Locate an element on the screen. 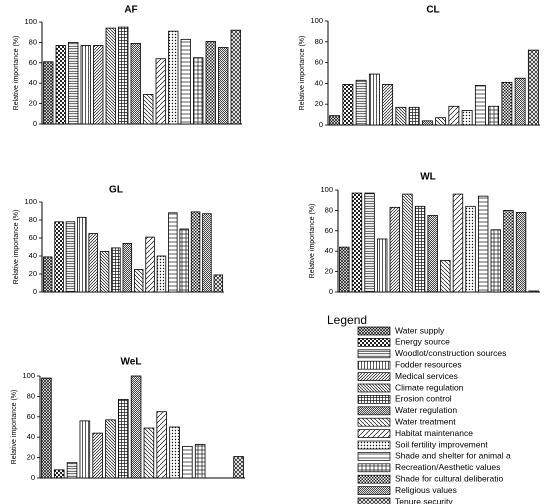 The width and height of the screenshot is (550, 504). legend-item: Water regulation is located at coordinates (426, 410).